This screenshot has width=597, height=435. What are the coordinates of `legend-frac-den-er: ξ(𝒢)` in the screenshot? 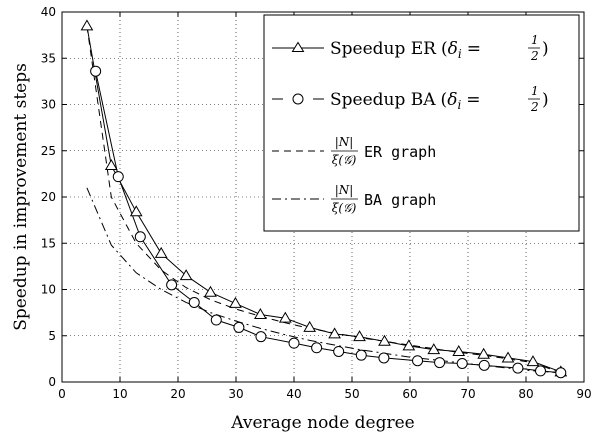 It's located at (344, 160).